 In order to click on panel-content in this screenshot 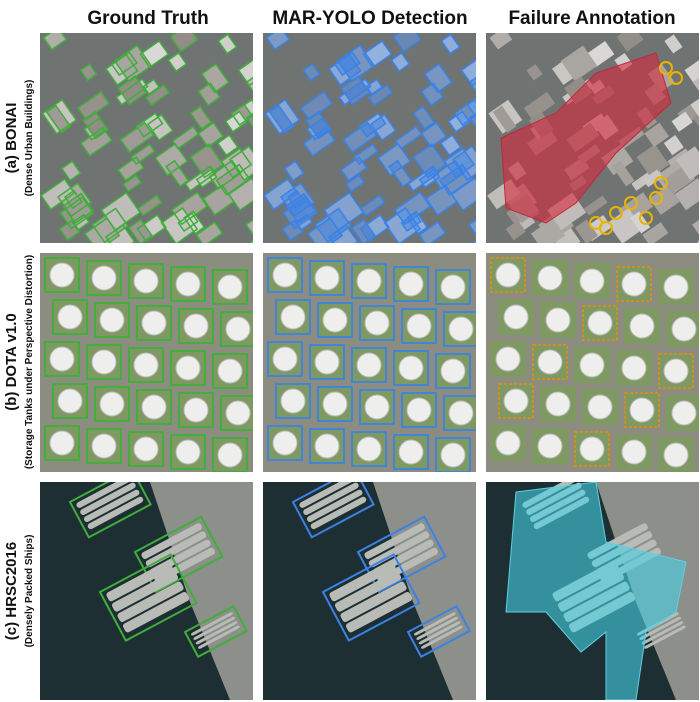, I will do `click(146, 138)`.